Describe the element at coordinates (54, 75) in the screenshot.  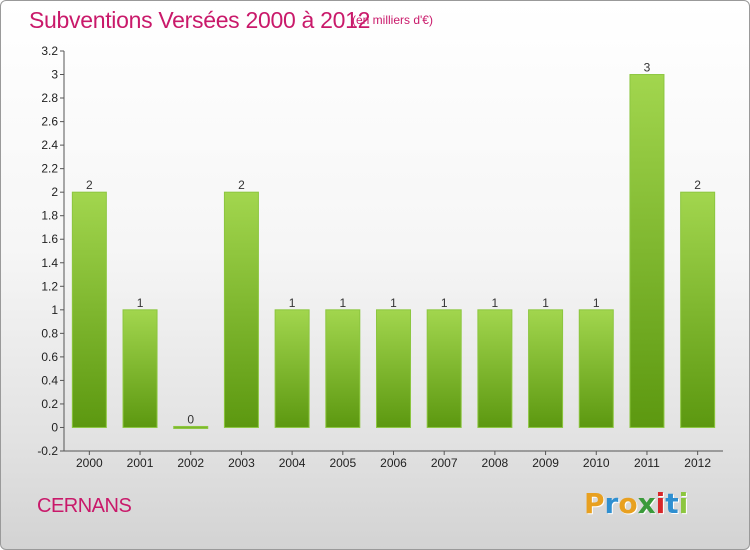
I see `y-tick-label: 3` at that location.